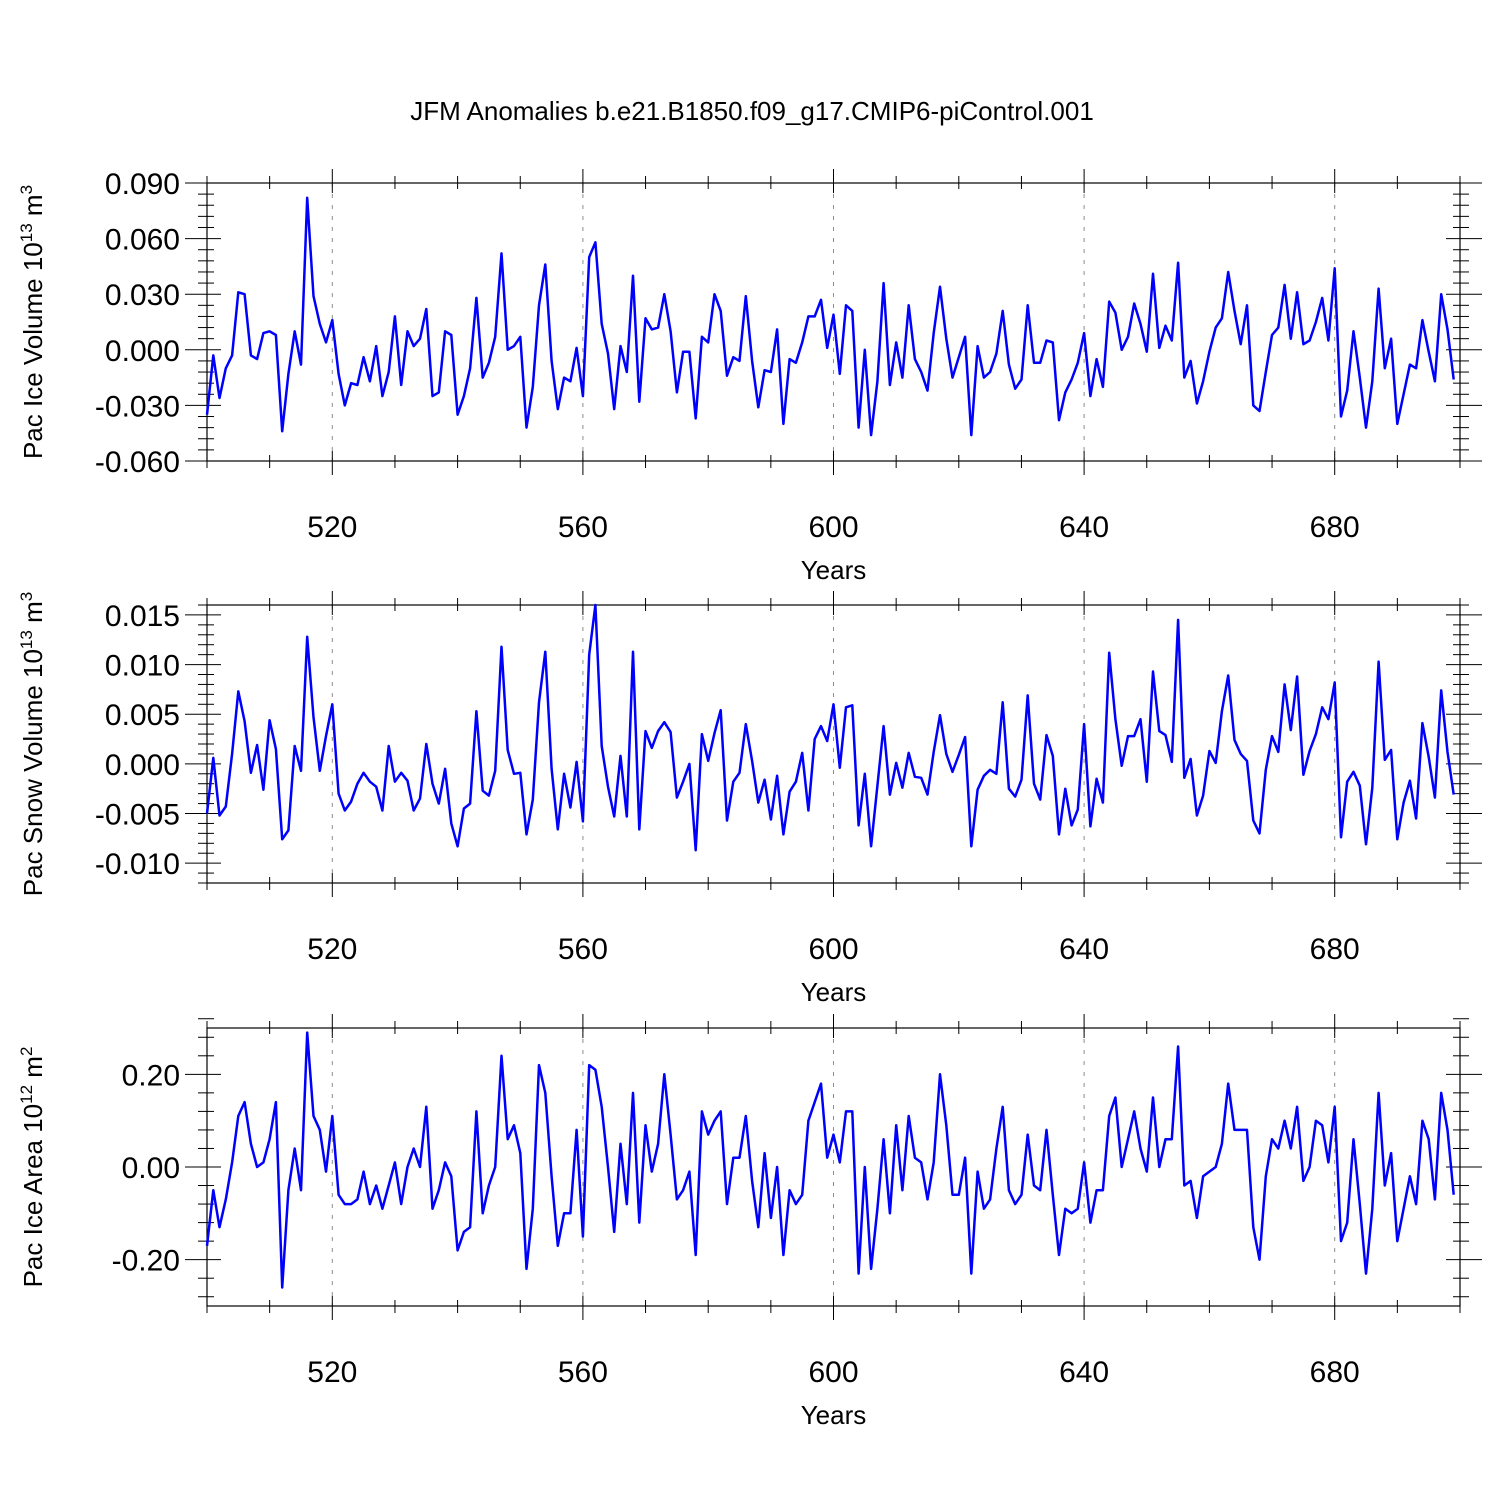 The height and width of the screenshot is (1500, 1500). Describe the element at coordinates (834, 1415) in the screenshot. I see `pac-ice-area-xlabel: Years` at that location.